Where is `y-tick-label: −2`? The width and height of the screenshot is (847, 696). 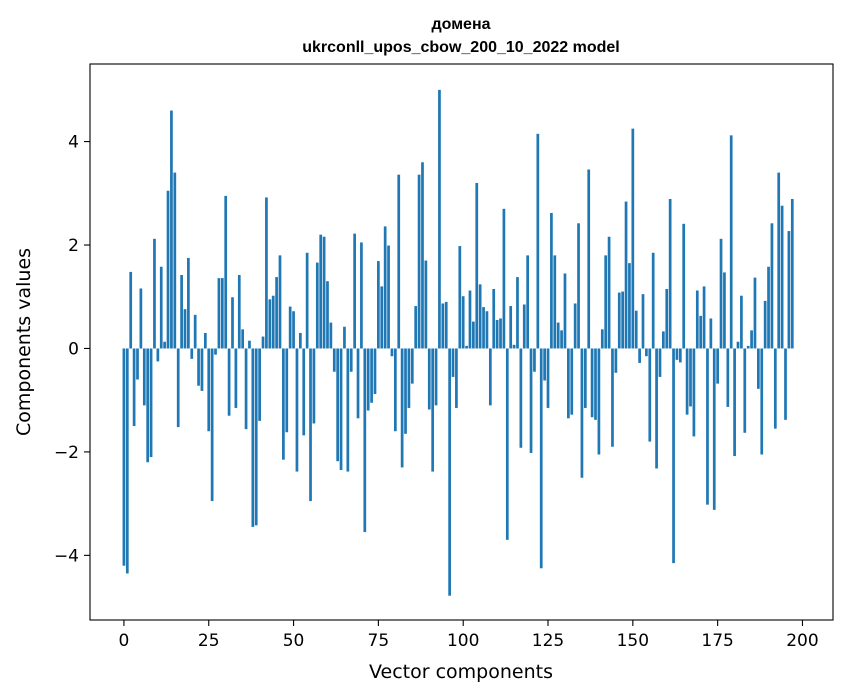
y-tick-label: −2 is located at coordinates (66, 453).